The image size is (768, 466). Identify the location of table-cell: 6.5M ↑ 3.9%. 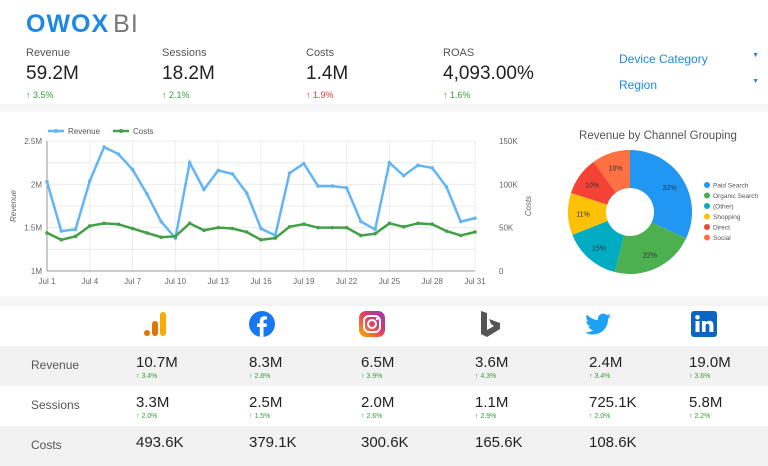
(377, 367).